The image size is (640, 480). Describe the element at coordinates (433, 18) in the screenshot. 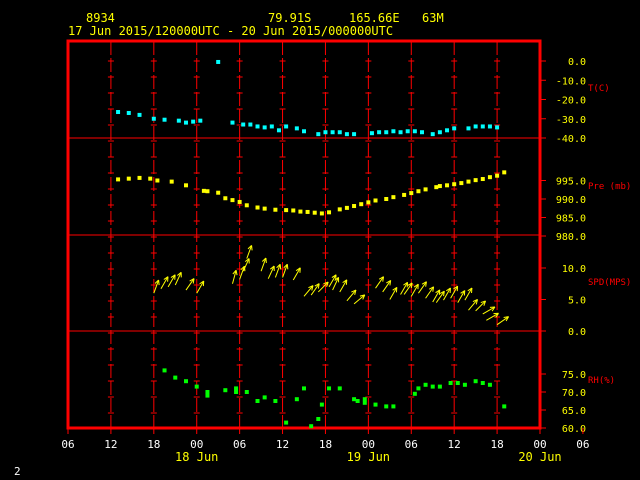

I see `elevation: 63M` at that location.